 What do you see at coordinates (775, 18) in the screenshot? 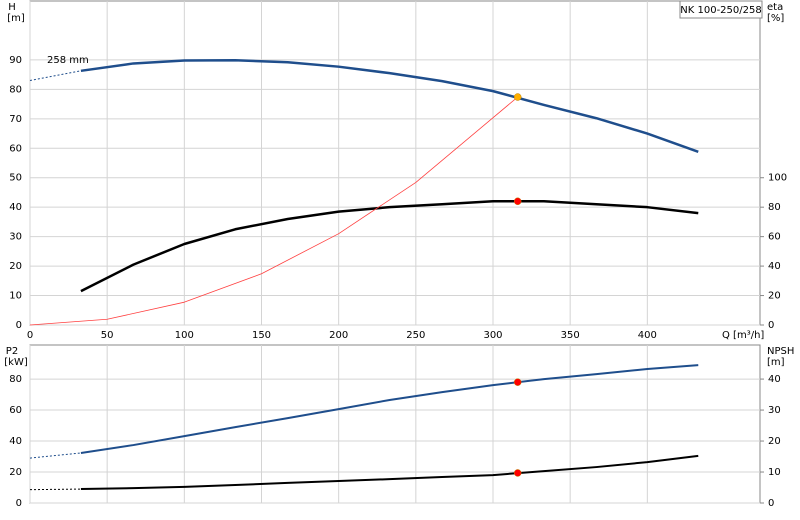
I see `y2-axis-unit: [%]` at bounding box center [775, 18].